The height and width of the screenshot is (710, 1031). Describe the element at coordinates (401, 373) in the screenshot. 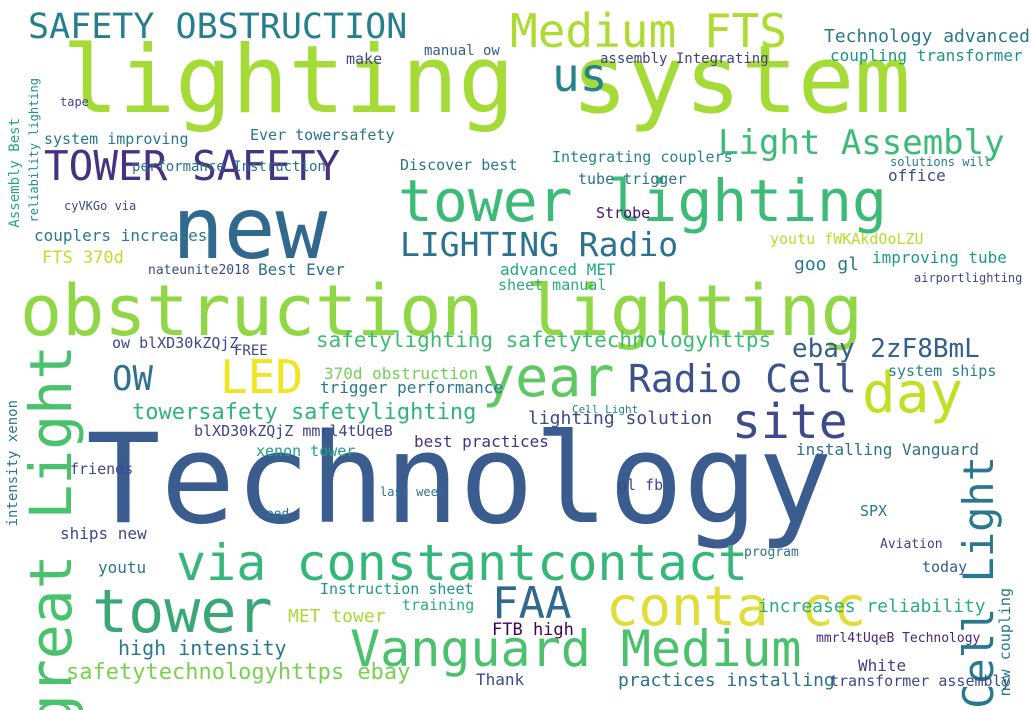

I see `word-370d-obstruction: 370d obstruction` at that location.